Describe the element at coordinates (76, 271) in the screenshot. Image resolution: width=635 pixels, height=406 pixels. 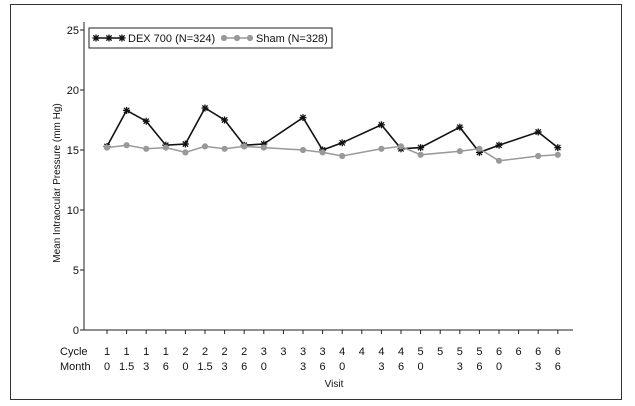
I see `y-tick-label: 5` at that location.